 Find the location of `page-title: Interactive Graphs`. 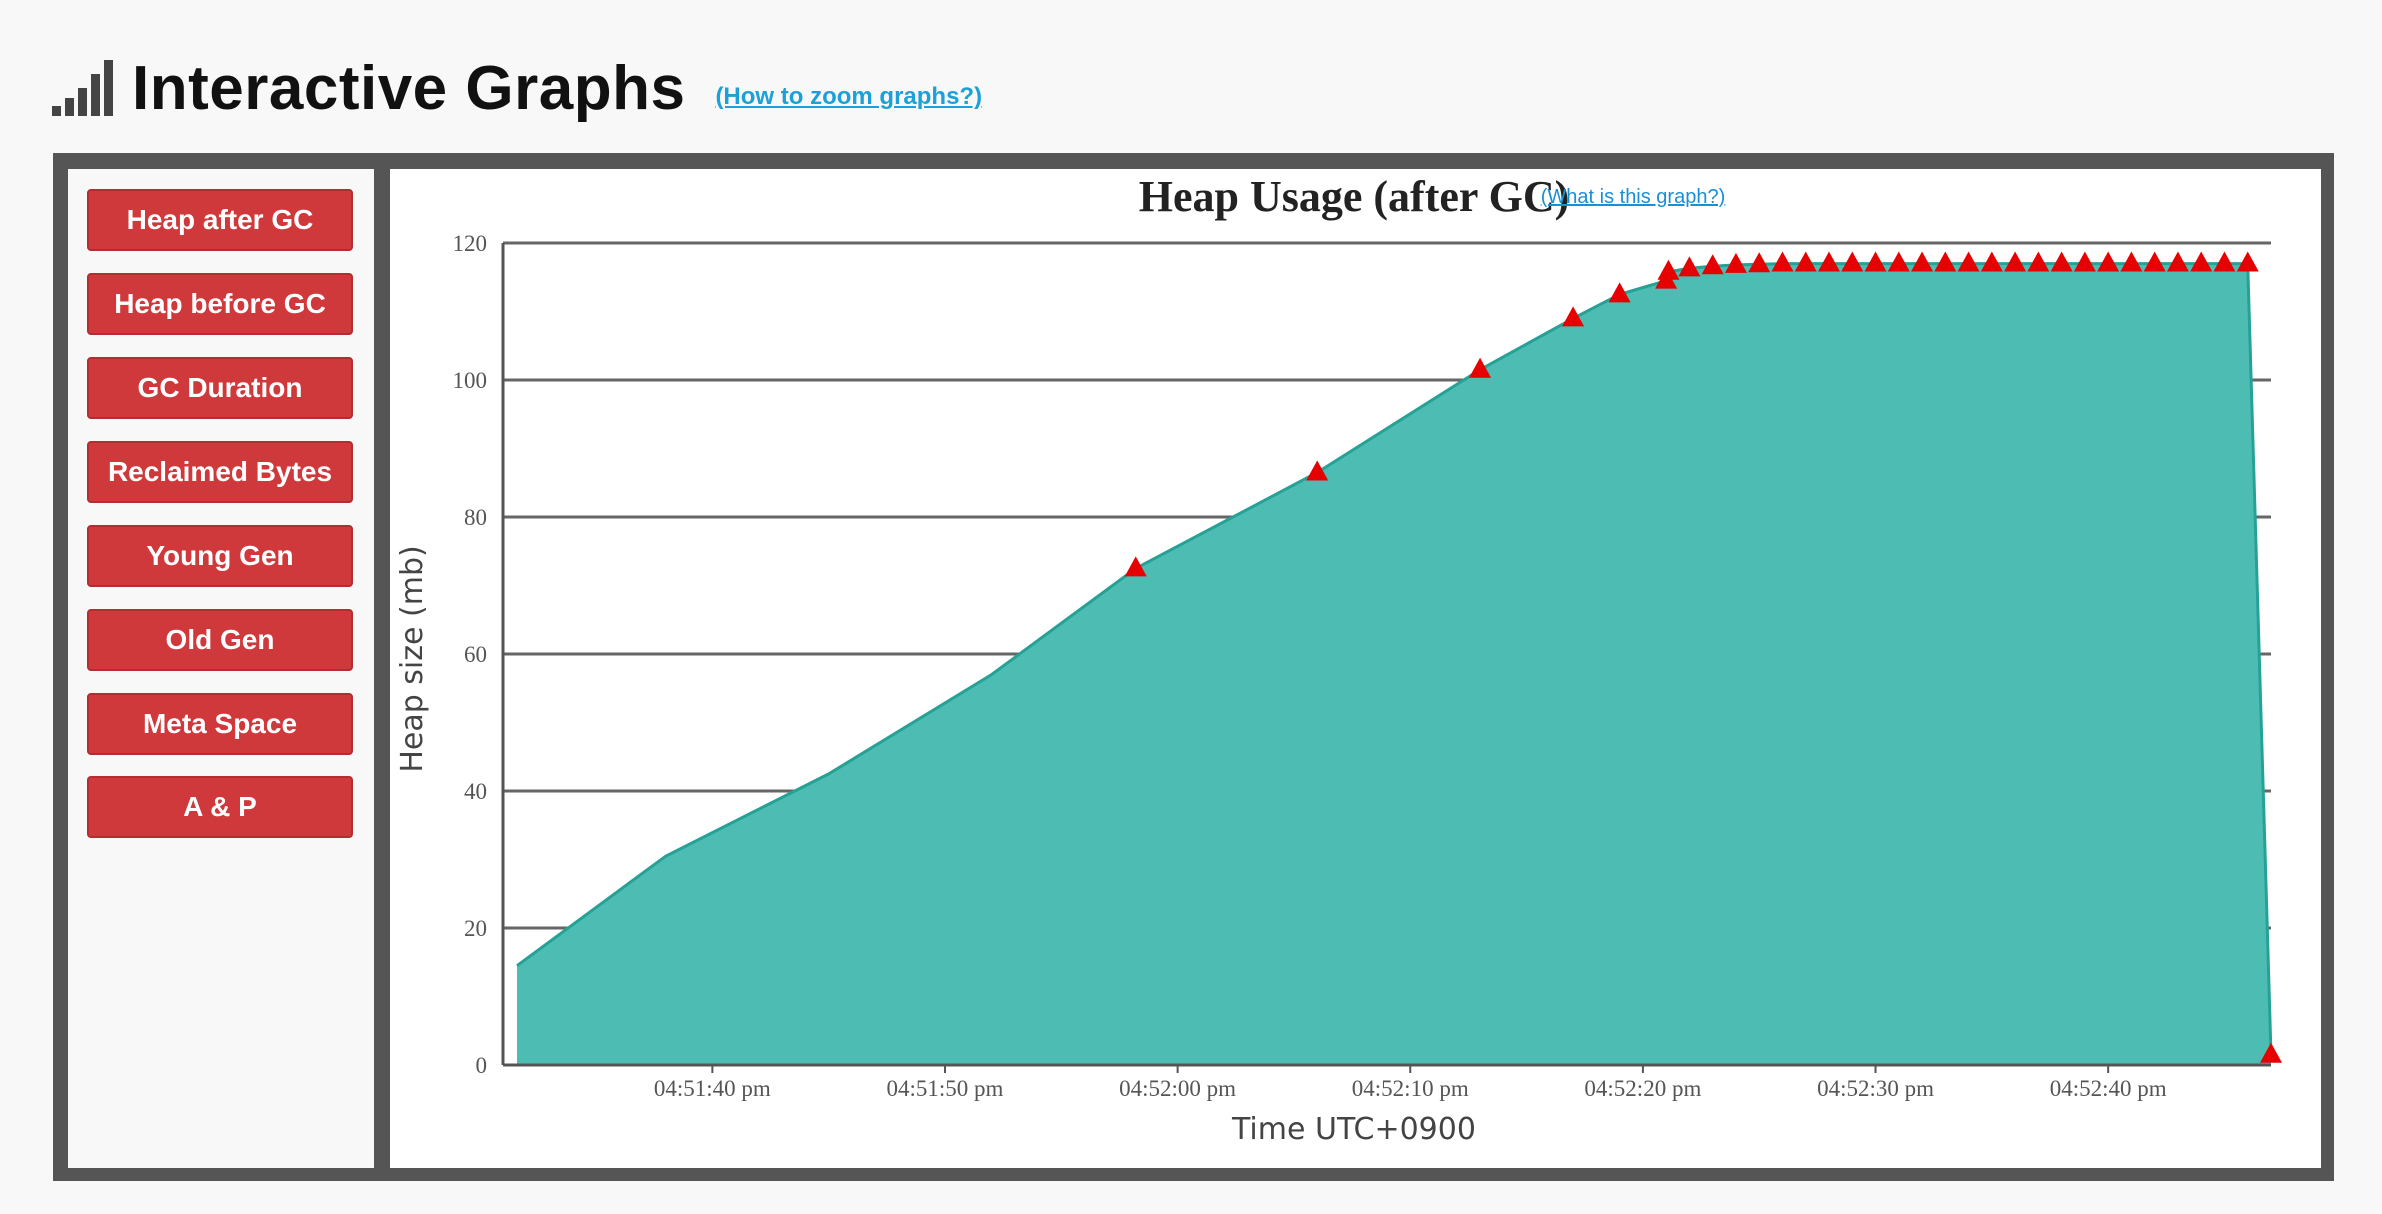

page-title: Interactive Graphs is located at coordinates (409, 88).